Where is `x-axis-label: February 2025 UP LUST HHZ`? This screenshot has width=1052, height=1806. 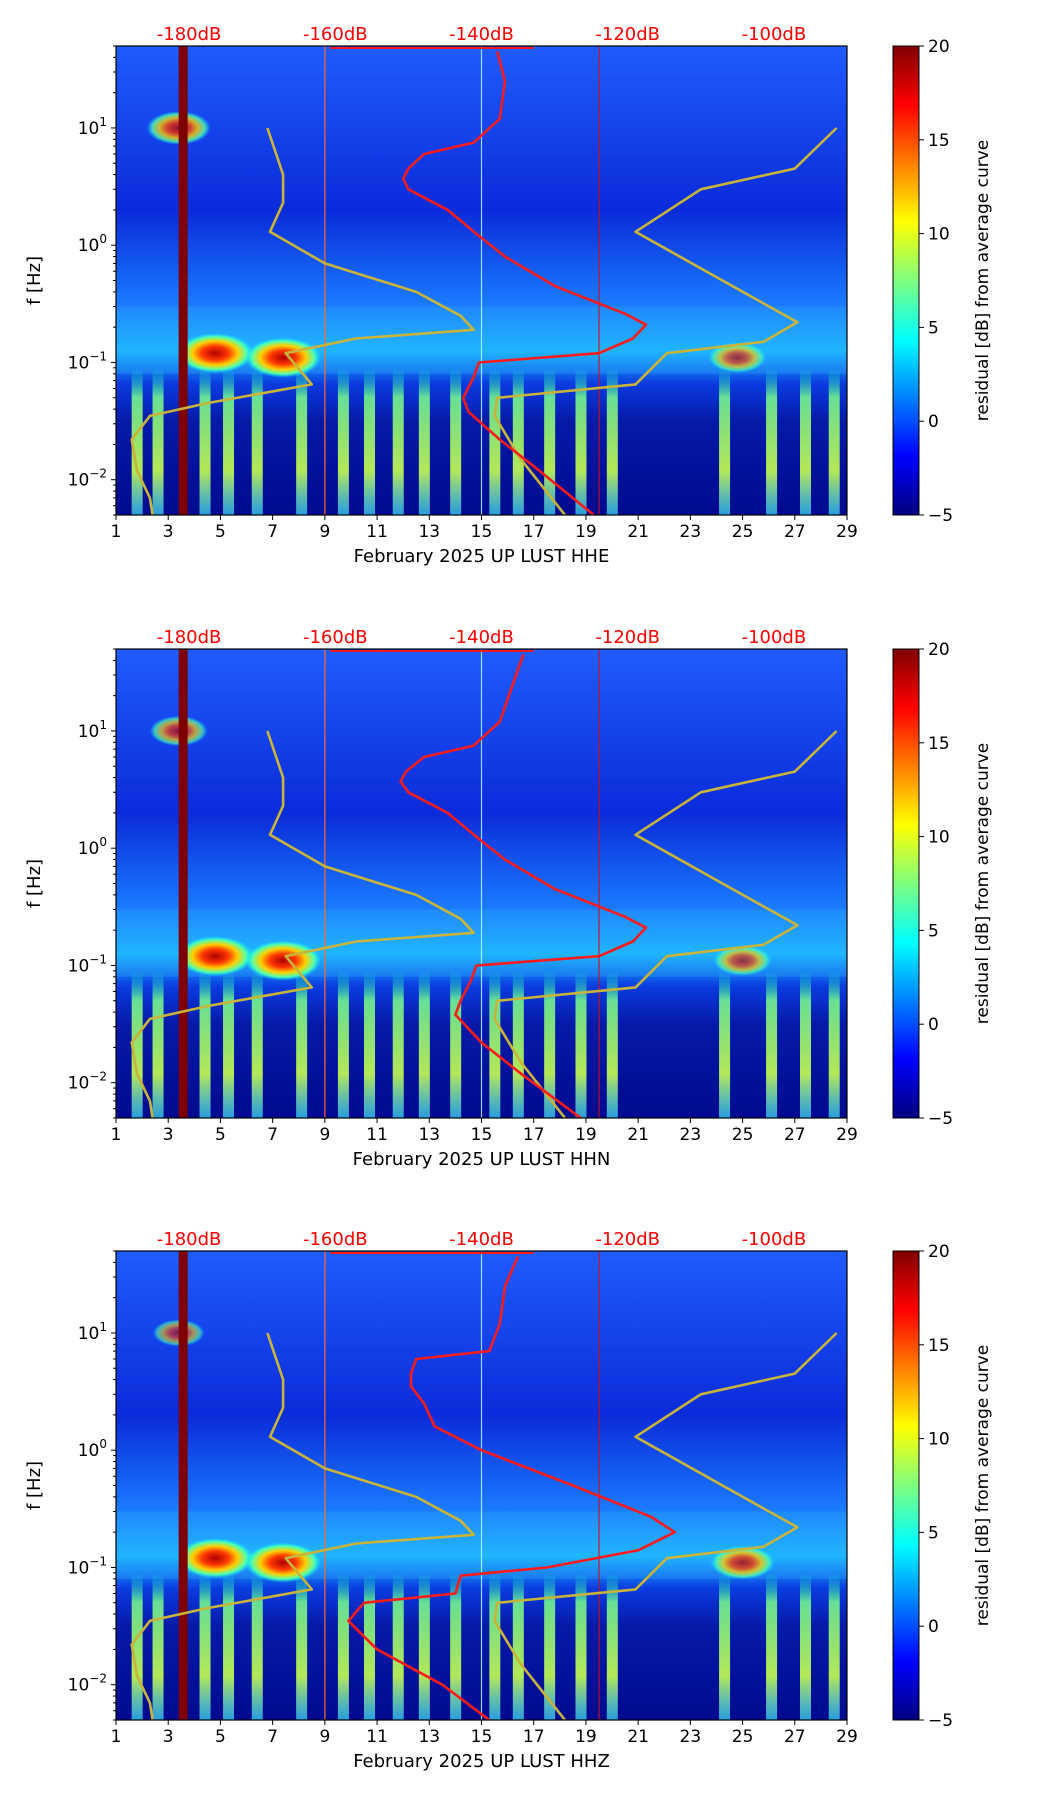 x-axis-label: February 2025 UP LUST HHZ is located at coordinates (481, 1761).